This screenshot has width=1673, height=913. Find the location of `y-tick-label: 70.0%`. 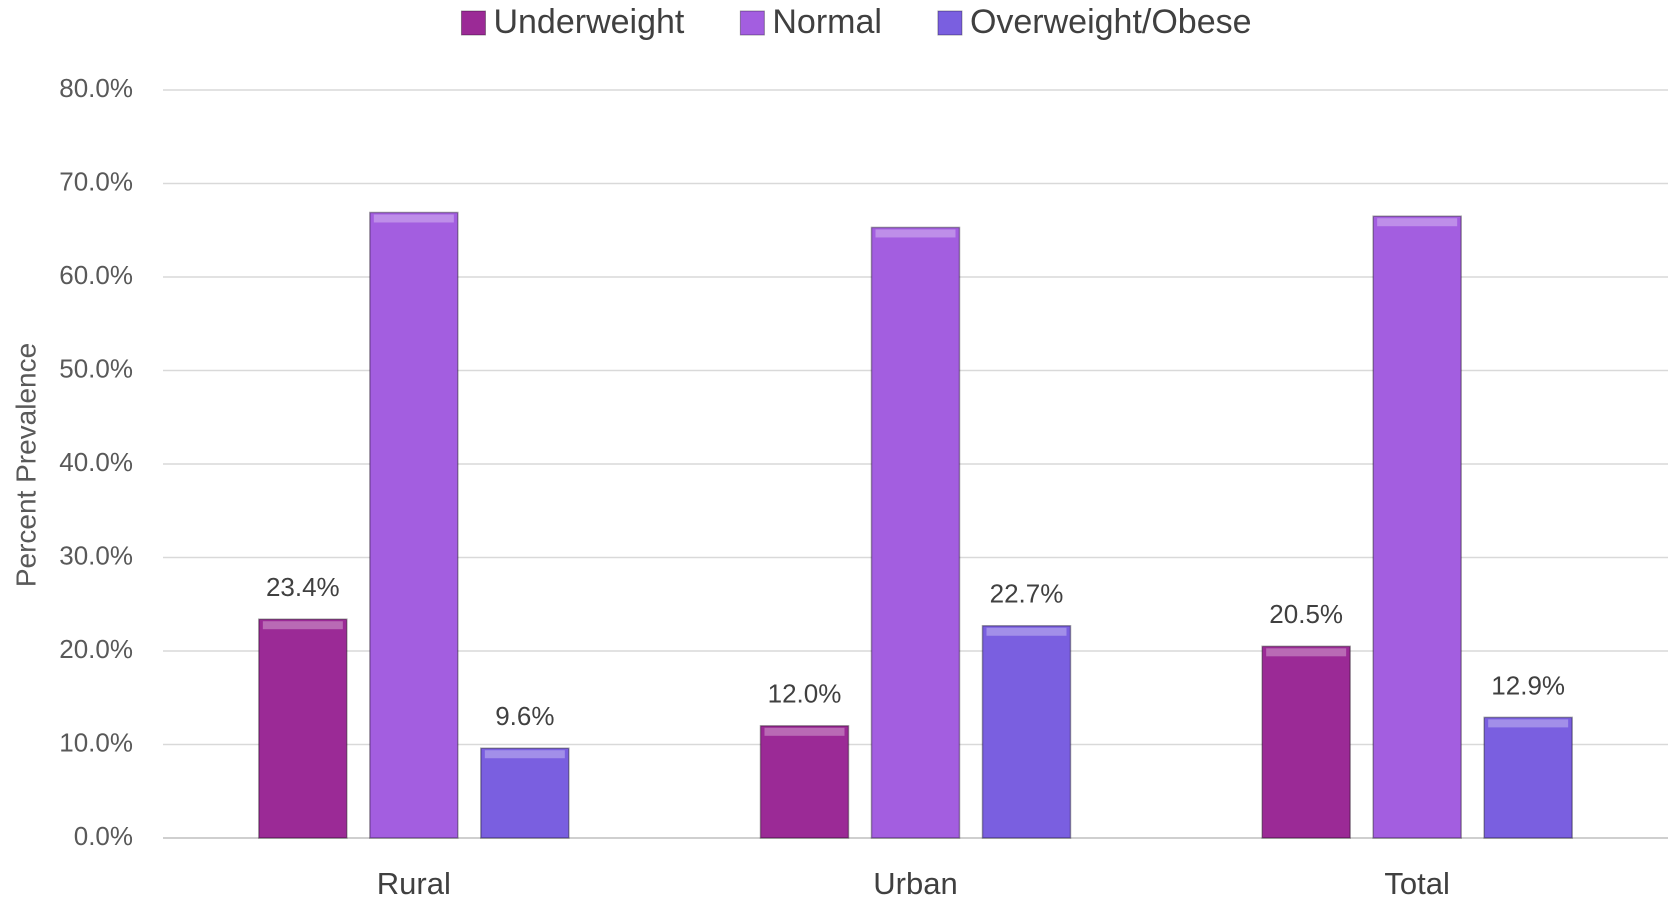

y-tick-label: 70.0% is located at coordinates (96, 181).